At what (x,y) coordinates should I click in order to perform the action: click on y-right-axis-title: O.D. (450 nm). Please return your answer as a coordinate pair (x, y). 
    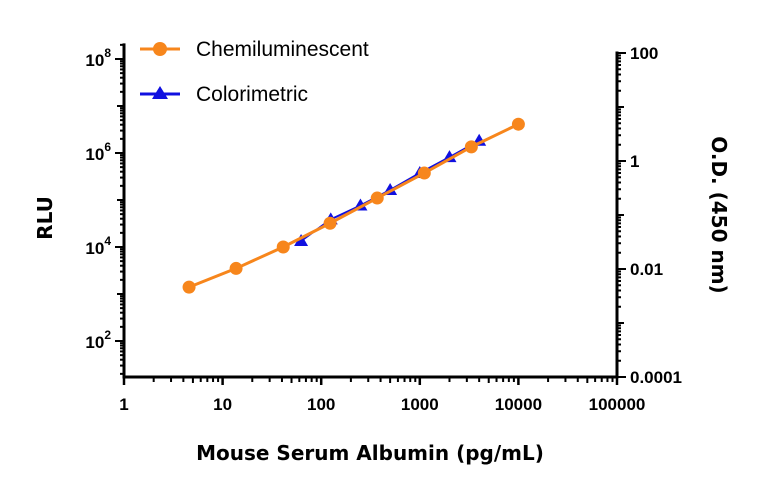
    Looking at the image, I should click on (719, 214).